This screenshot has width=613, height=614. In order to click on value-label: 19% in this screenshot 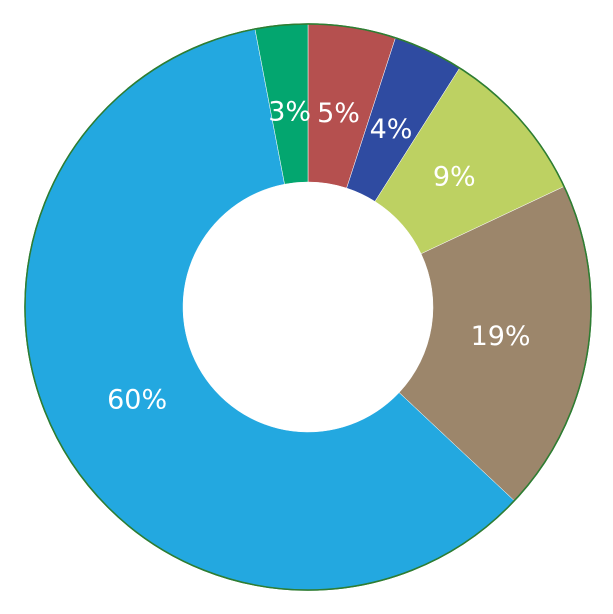, I will do `click(501, 336)`.